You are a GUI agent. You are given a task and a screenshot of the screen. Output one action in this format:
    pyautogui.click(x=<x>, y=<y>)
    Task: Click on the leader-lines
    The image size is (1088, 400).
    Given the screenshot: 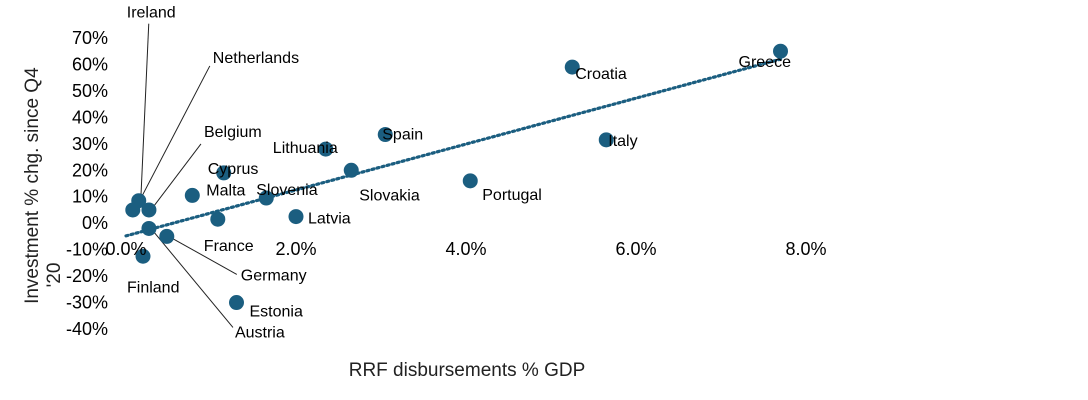 What is the action you would take?
    pyautogui.click(x=186, y=175)
    